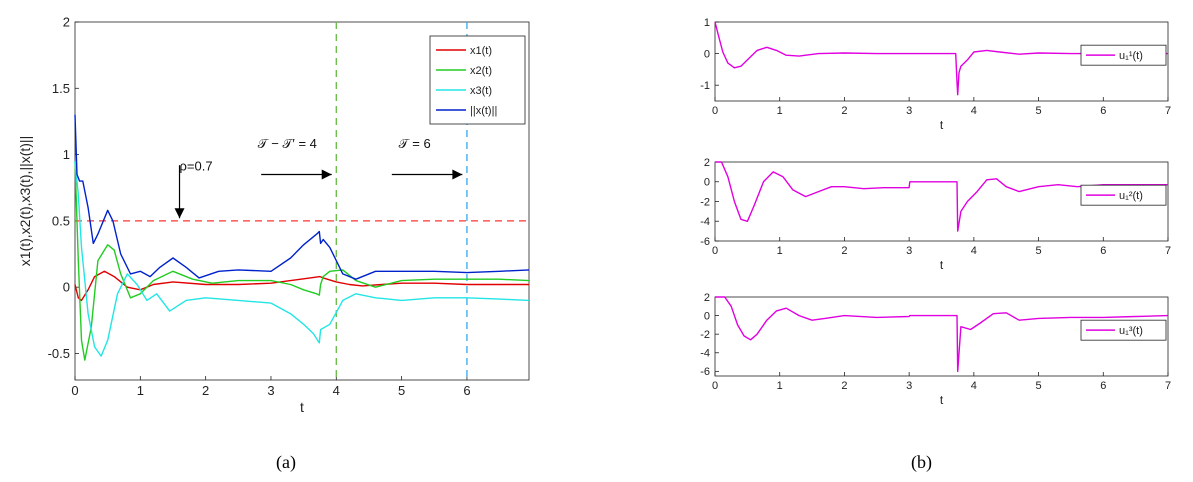 This screenshot has width=1193, height=482. Describe the element at coordinates (196, 166) in the screenshot. I see `annotation-text: ρ=0.7` at that location.